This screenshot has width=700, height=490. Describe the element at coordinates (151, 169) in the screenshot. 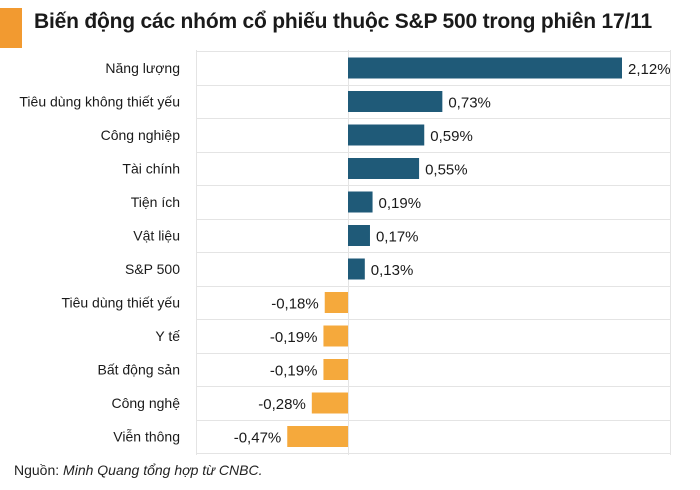

I see `category-label: Tài chính` at that location.